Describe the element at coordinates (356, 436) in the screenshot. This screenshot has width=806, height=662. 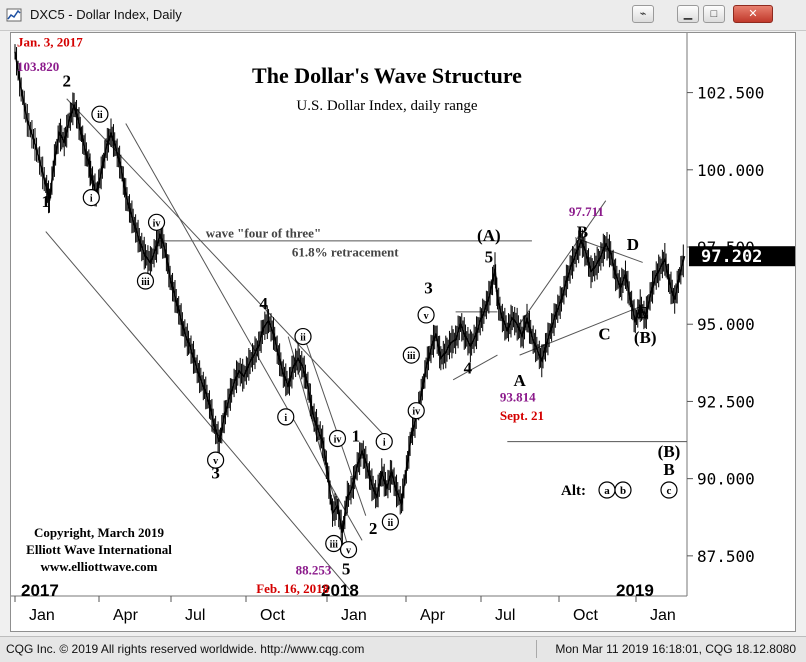
I see `wave-label: 1` at that location.